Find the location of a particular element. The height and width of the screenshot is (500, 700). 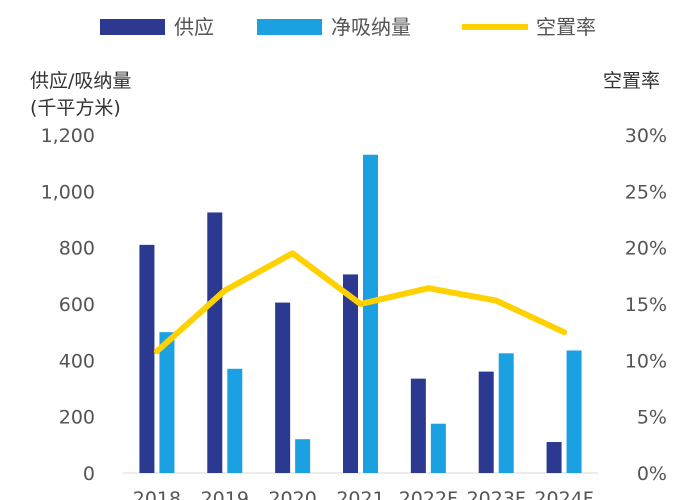

y2-tick-label: 10% is located at coordinates (646, 361).